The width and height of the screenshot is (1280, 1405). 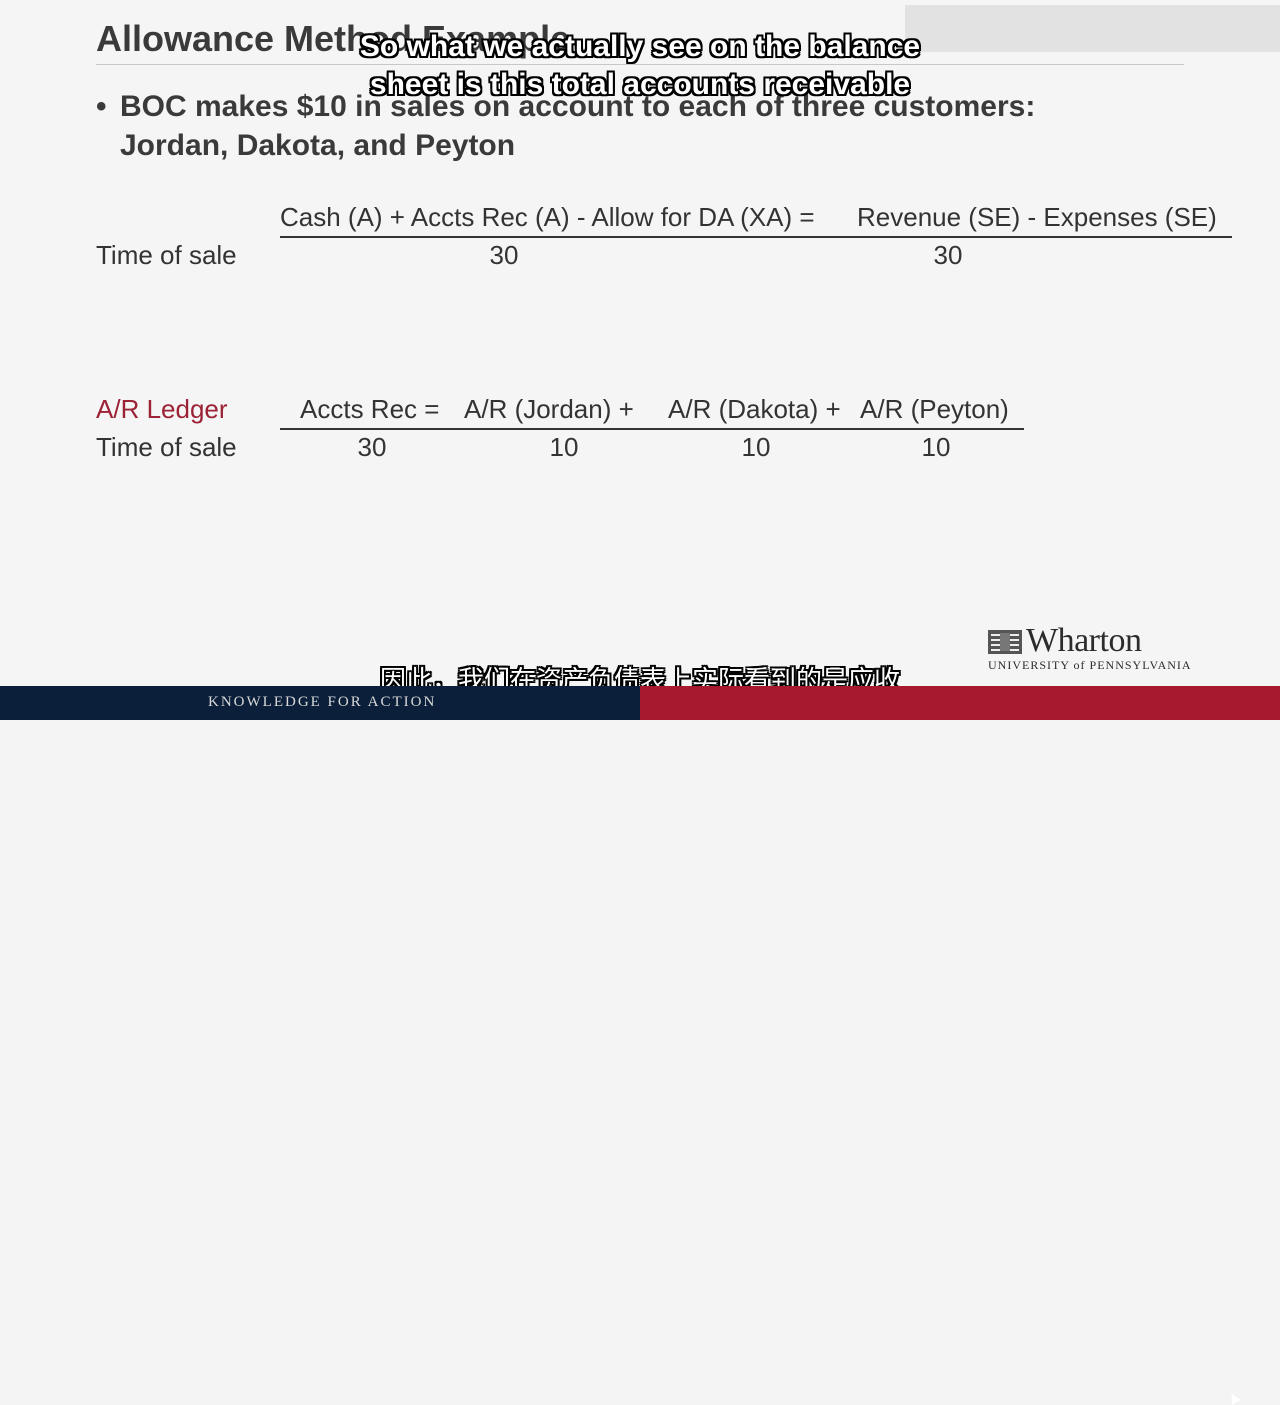 I want to click on ledger-header-accts-rec: Accts Rec =, so click(x=370, y=409).